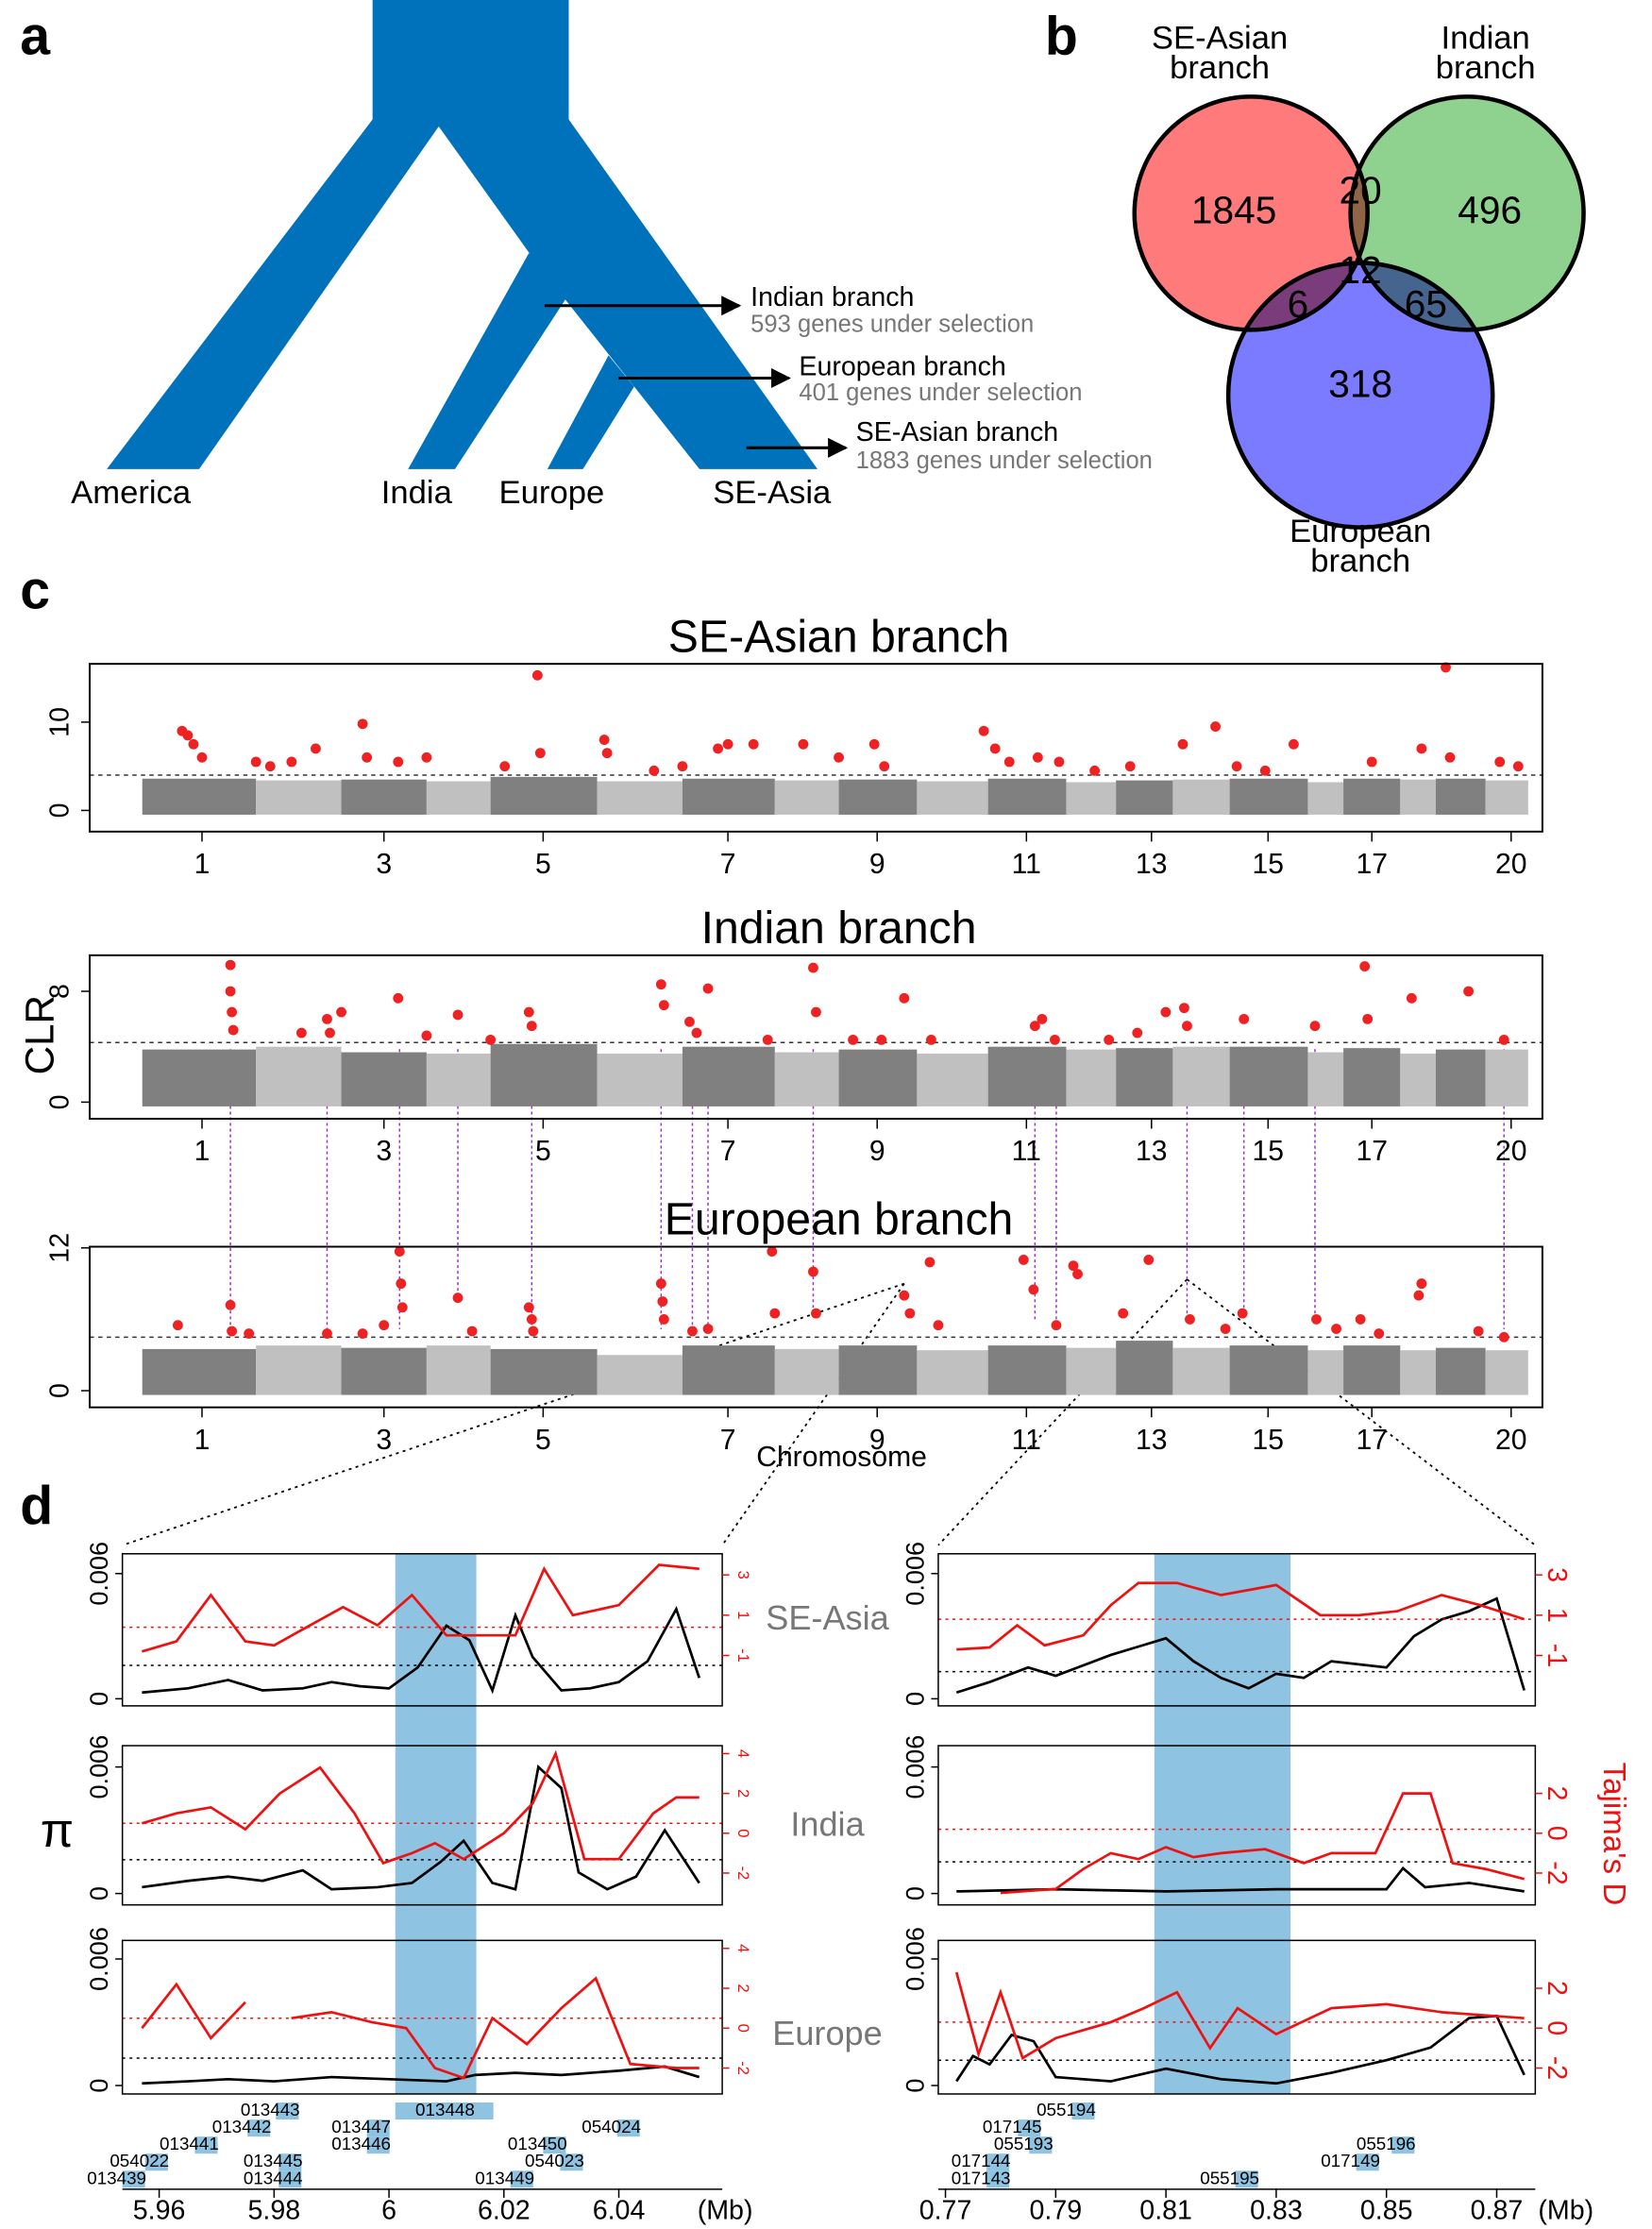 This screenshot has height=2229, width=1652. Describe the element at coordinates (504, 2177) in the screenshot. I see `gene-label: 013449` at that location.